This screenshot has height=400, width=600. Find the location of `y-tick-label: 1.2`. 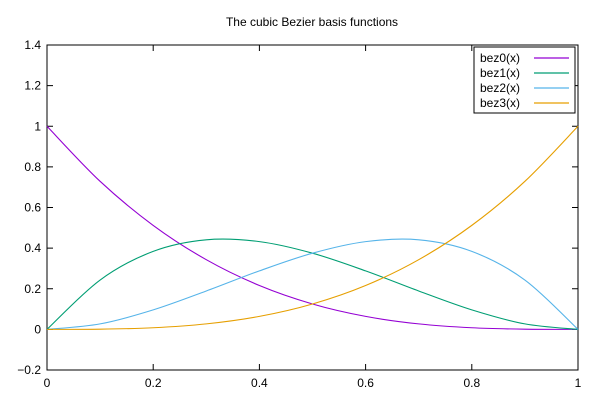

y-tick-label: 1.2 is located at coordinates (32, 86).